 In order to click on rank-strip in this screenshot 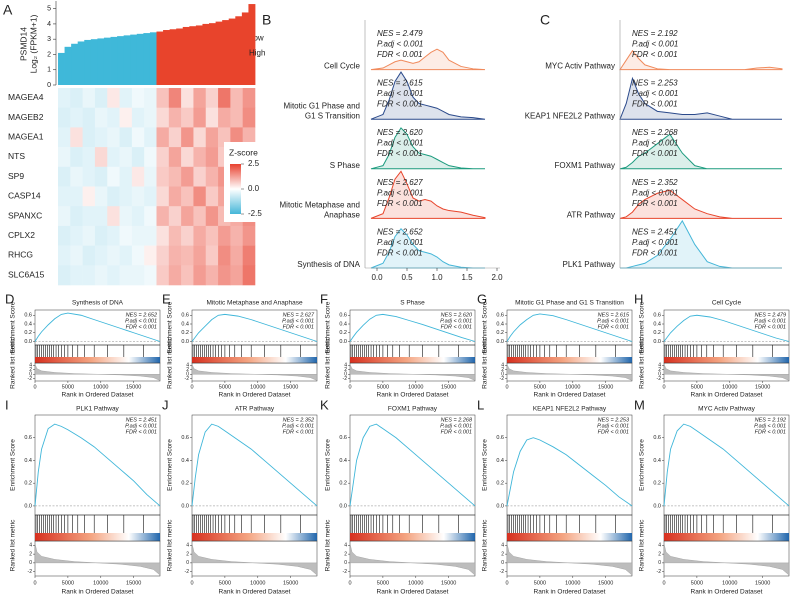, I will do `click(97, 537)`.